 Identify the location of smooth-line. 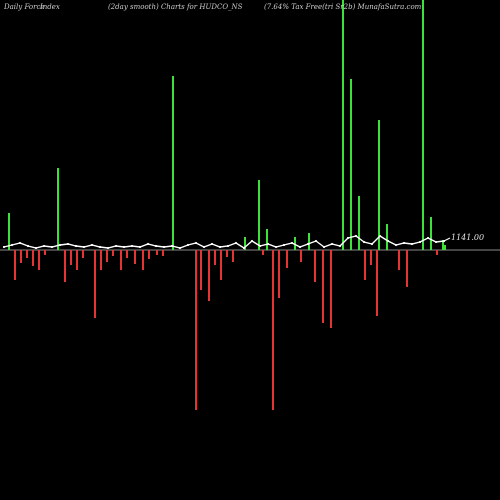
(224, 242).